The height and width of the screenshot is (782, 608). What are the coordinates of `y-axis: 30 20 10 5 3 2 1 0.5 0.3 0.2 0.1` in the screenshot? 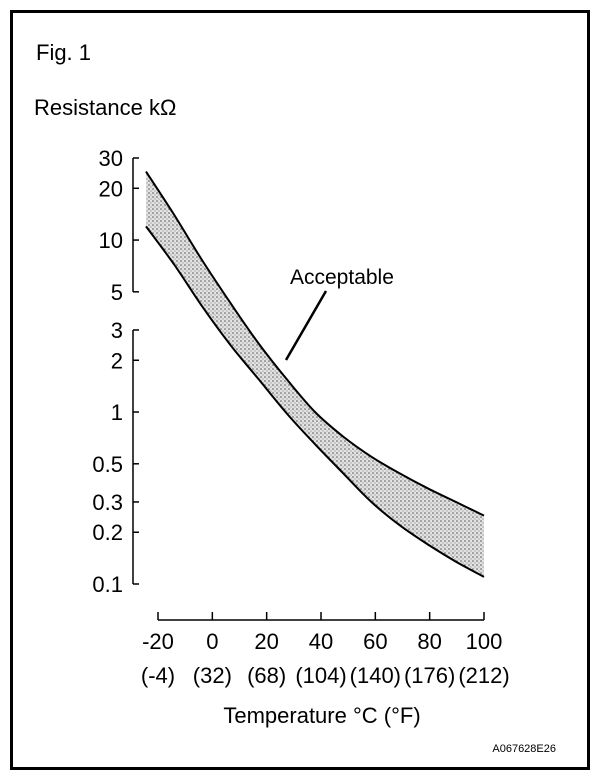 It's located at (115, 371).